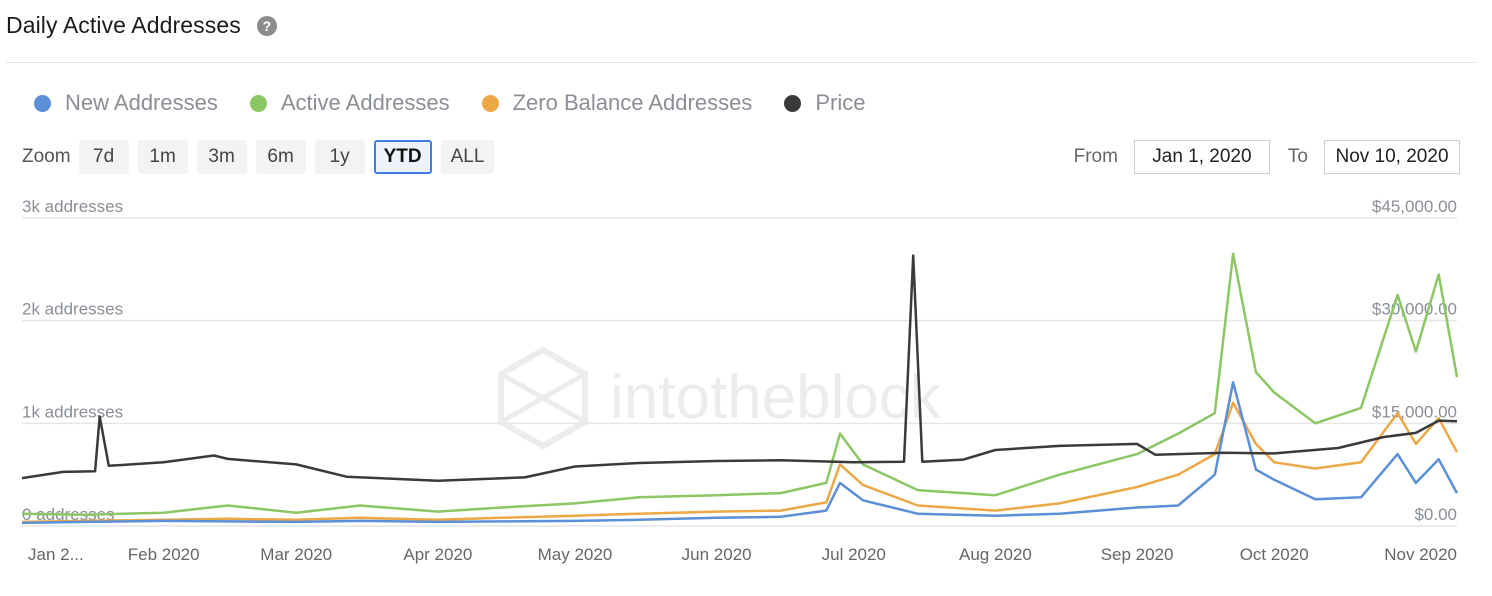 This screenshot has height=596, width=1492. What do you see at coordinates (266, 25) in the screenshot?
I see `question-circle-icon: ?` at bounding box center [266, 25].